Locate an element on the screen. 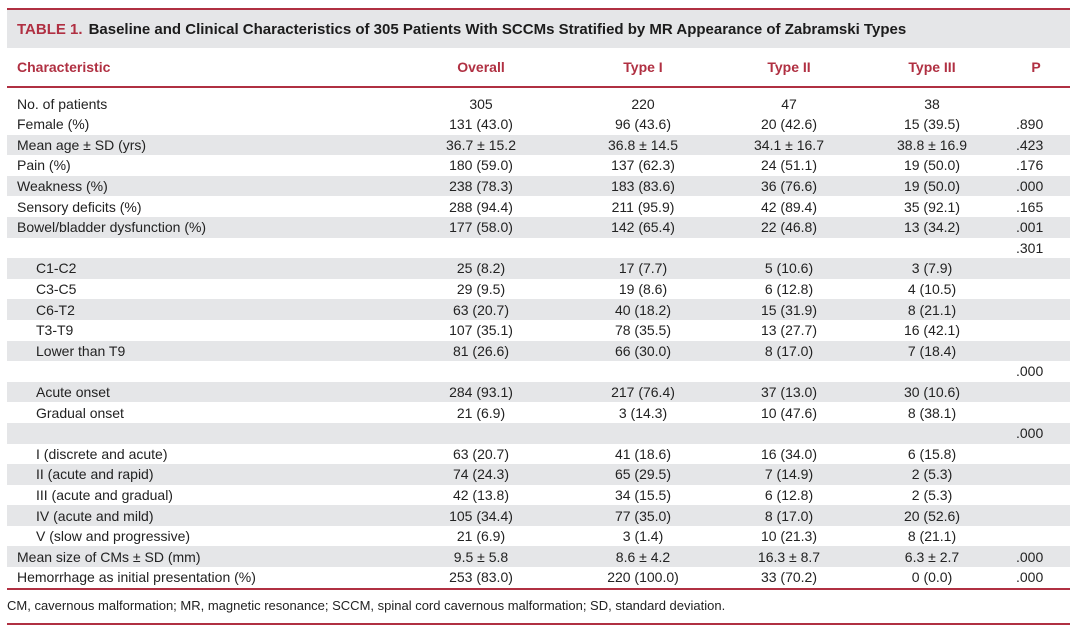 The width and height of the screenshot is (1080, 635). header-overall: Overall is located at coordinates (481, 68).